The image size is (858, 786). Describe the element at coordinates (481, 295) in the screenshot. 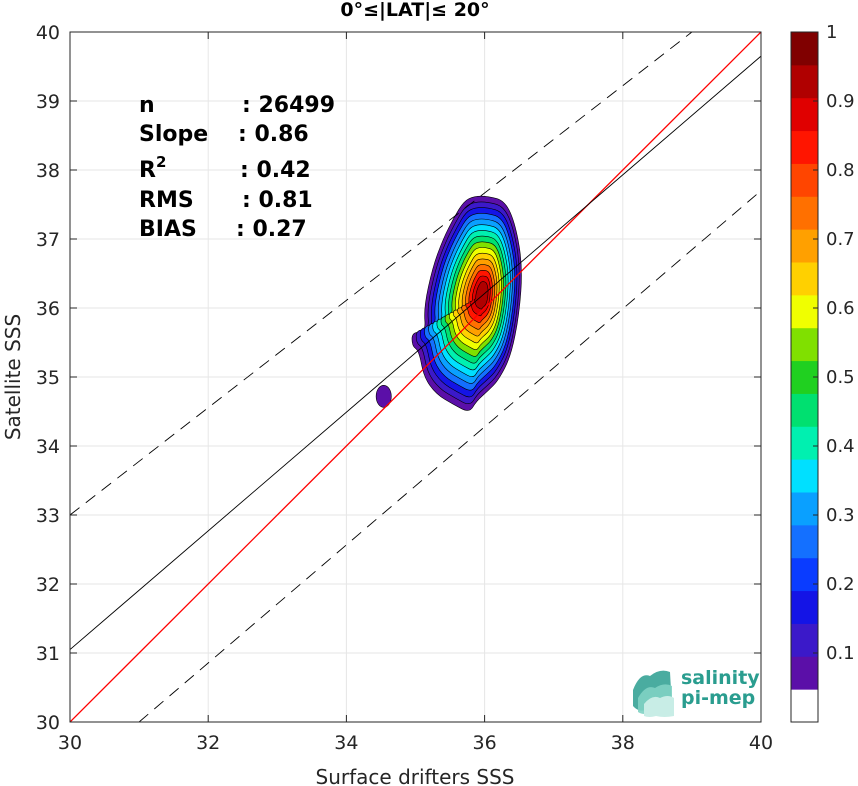

I see `density-contour-level` at that location.